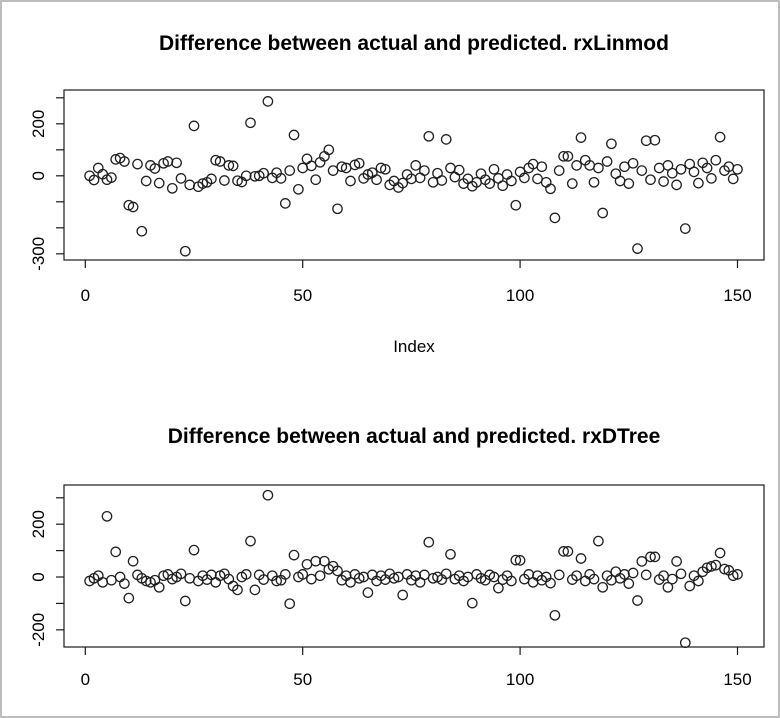 The image size is (780, 718). Describe the element at coordinates (416, 668) in the screenshot. I see `x-axis: 0 50 100 150` at that location.